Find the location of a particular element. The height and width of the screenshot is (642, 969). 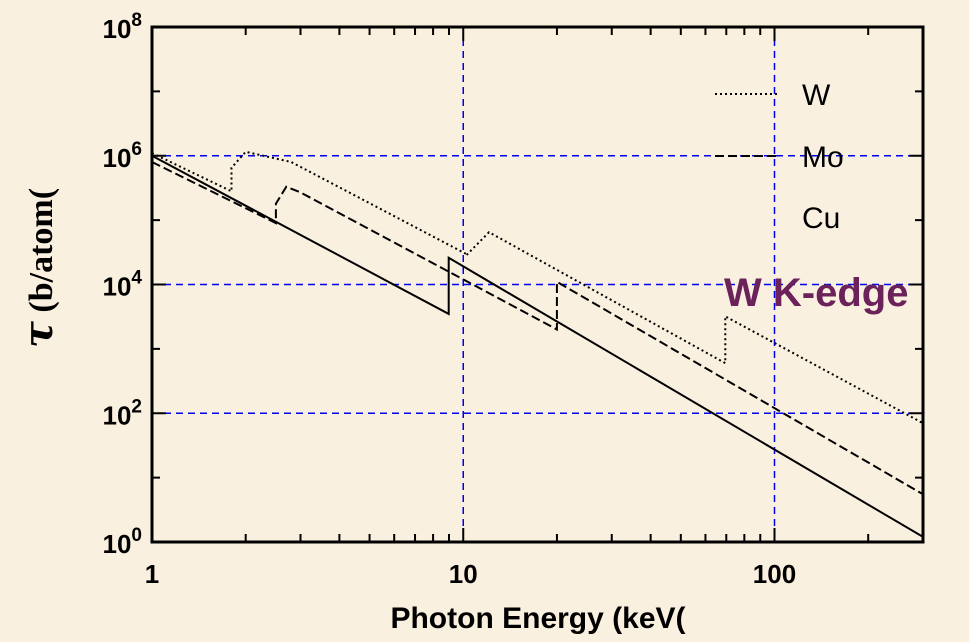

x-tick-label: 1 is located at coordinates (152, 574).